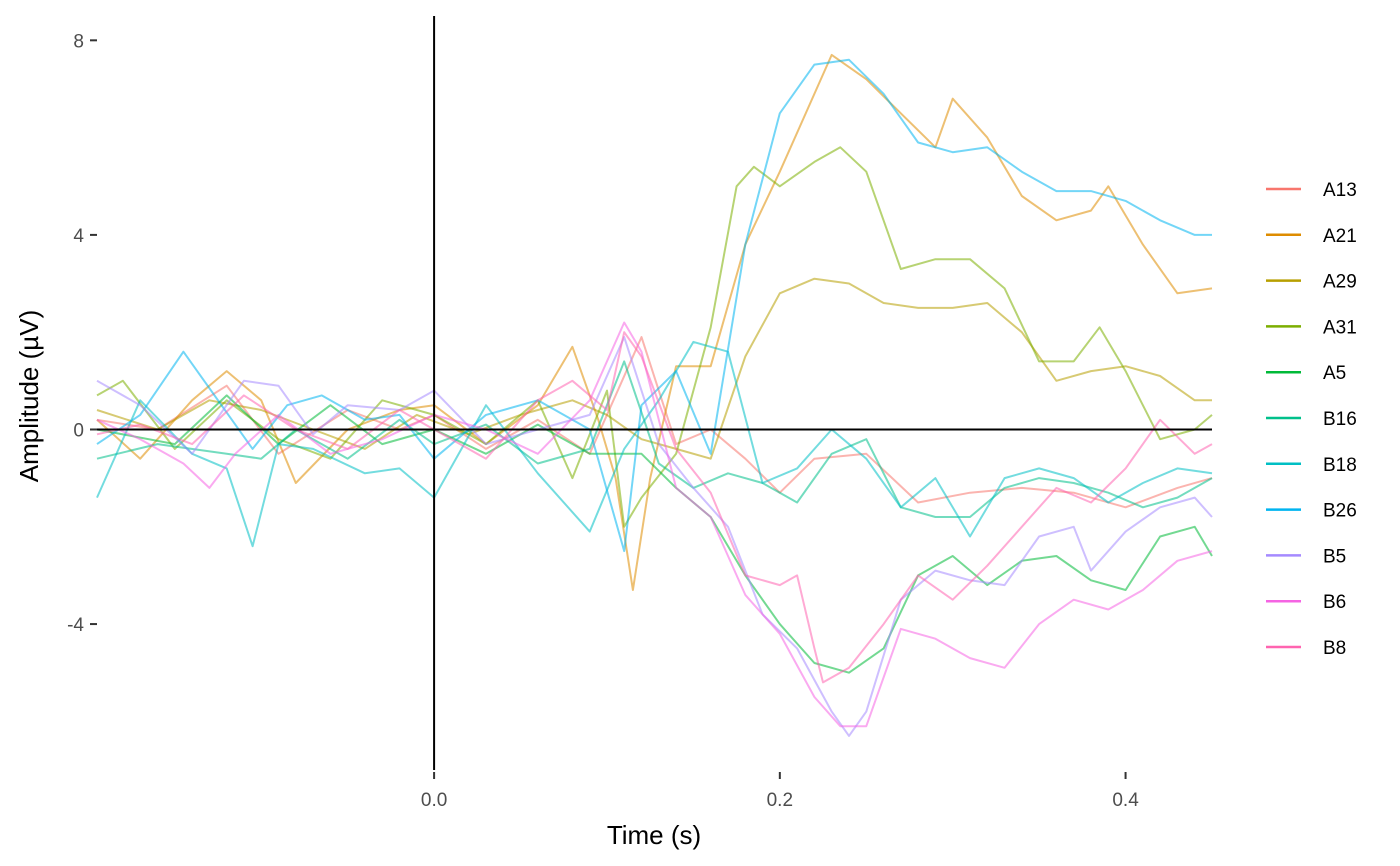 This screenshot has height=866, width=1400. Describe the element at coordinates (1340, 511) in the screenshot. I see `legend-label-b26: B26` at that location.